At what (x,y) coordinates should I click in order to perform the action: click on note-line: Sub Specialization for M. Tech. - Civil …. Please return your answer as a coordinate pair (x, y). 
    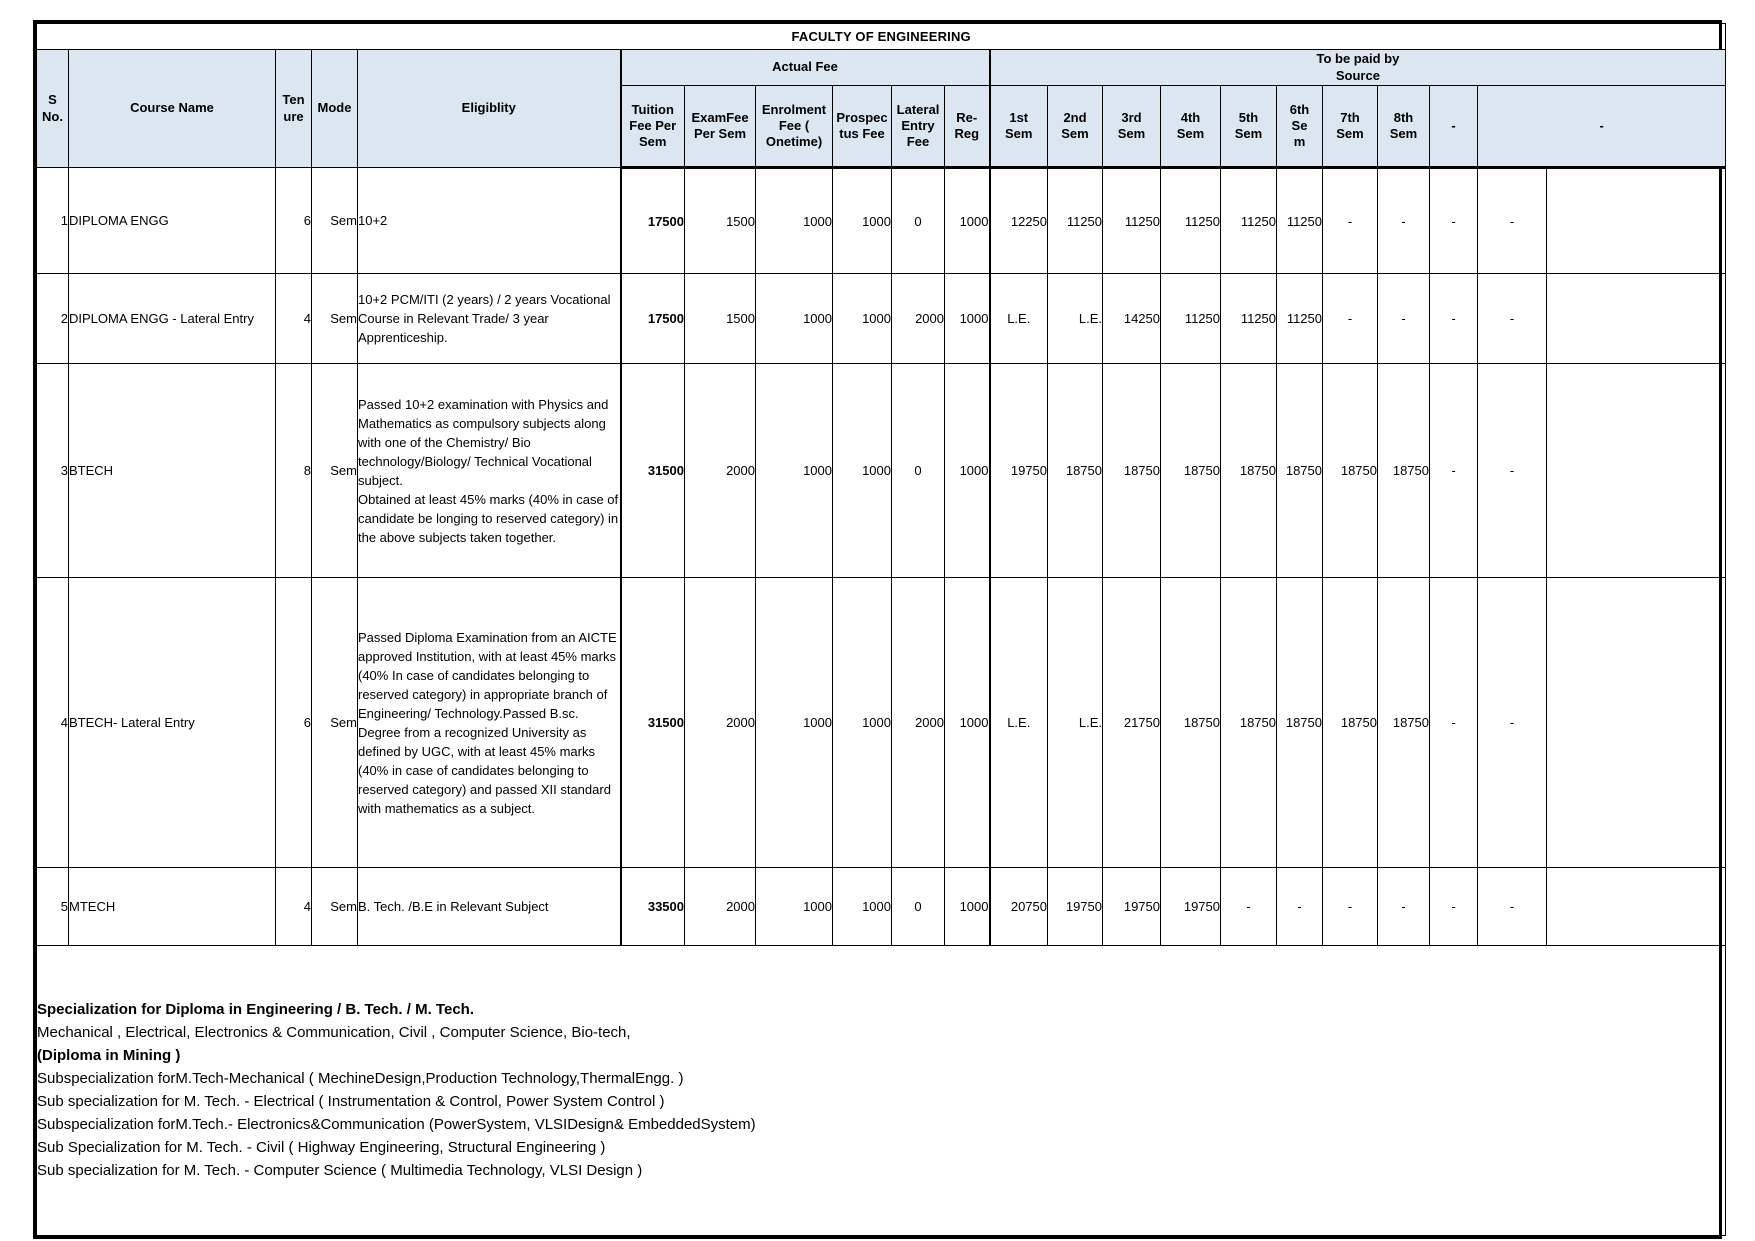
    Looking at the image, I should click on (321, 1147).